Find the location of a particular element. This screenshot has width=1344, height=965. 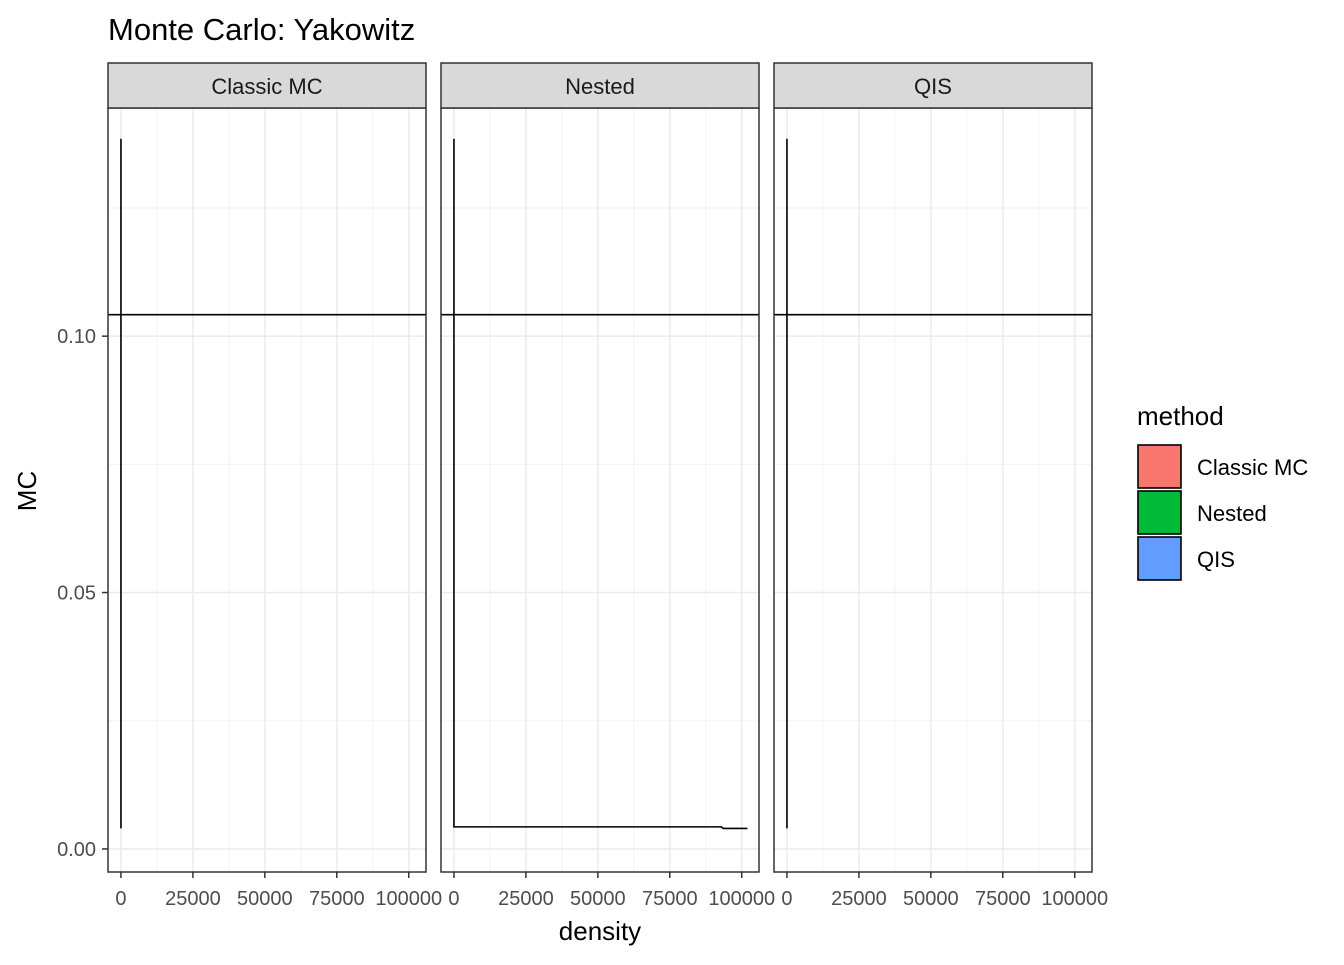

y-tick-label: 0.10 is located at coordinates (76, 337).